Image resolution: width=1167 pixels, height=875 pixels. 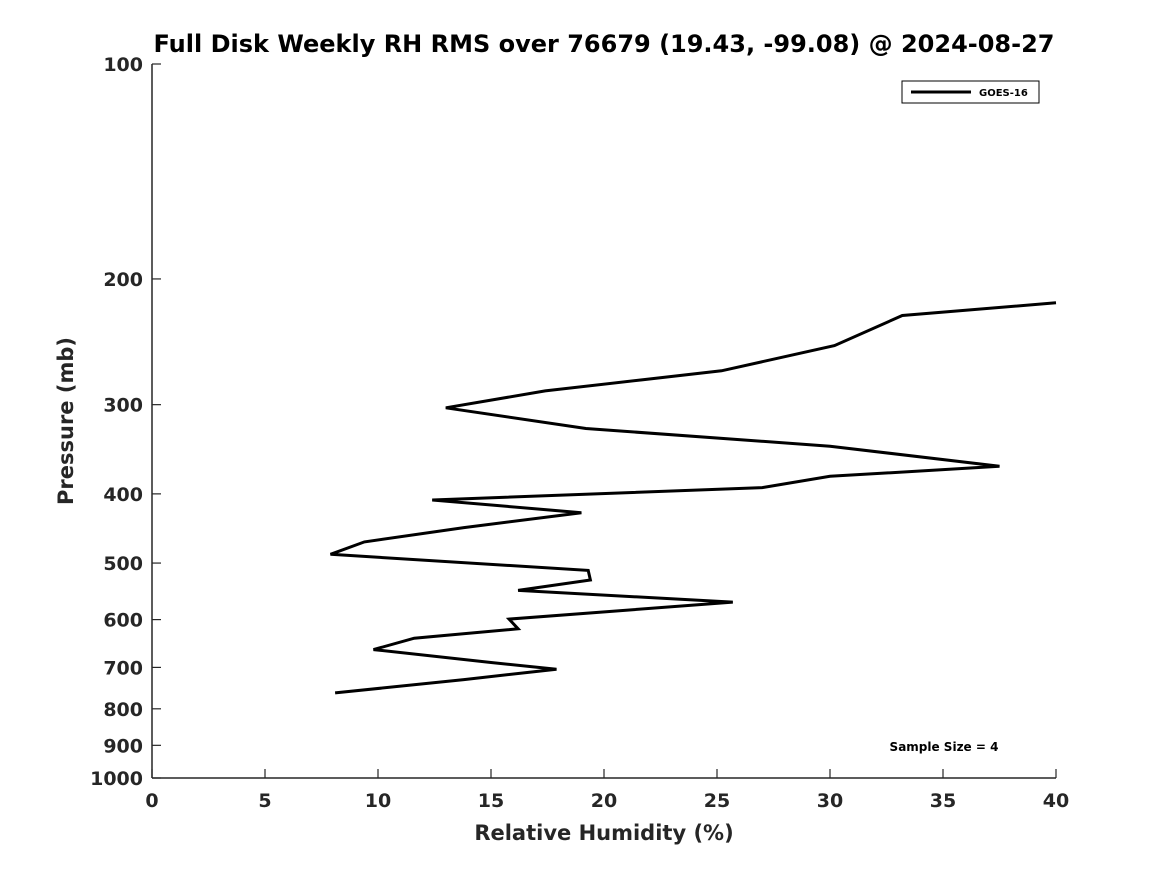 What do you see at coordinates (123, 564) in the screenshot?
I see `y-tick-label: 500` at bounding box center [123, 564].